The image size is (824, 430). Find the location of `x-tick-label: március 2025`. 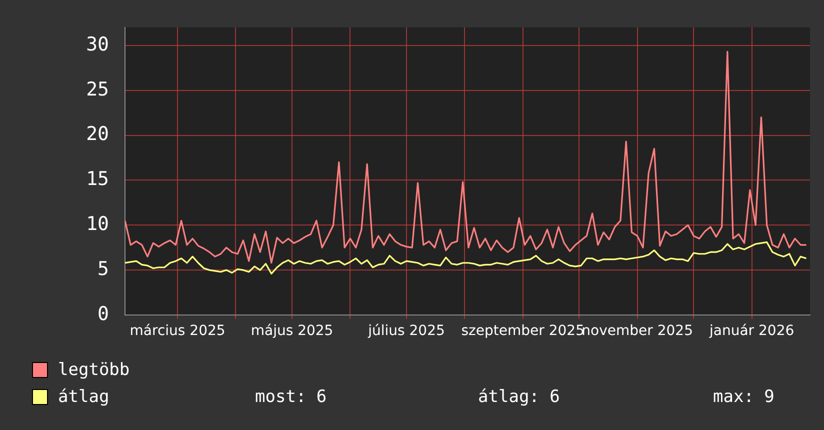

x-tick-label: március 2025 is located at coordinates (178, 331).